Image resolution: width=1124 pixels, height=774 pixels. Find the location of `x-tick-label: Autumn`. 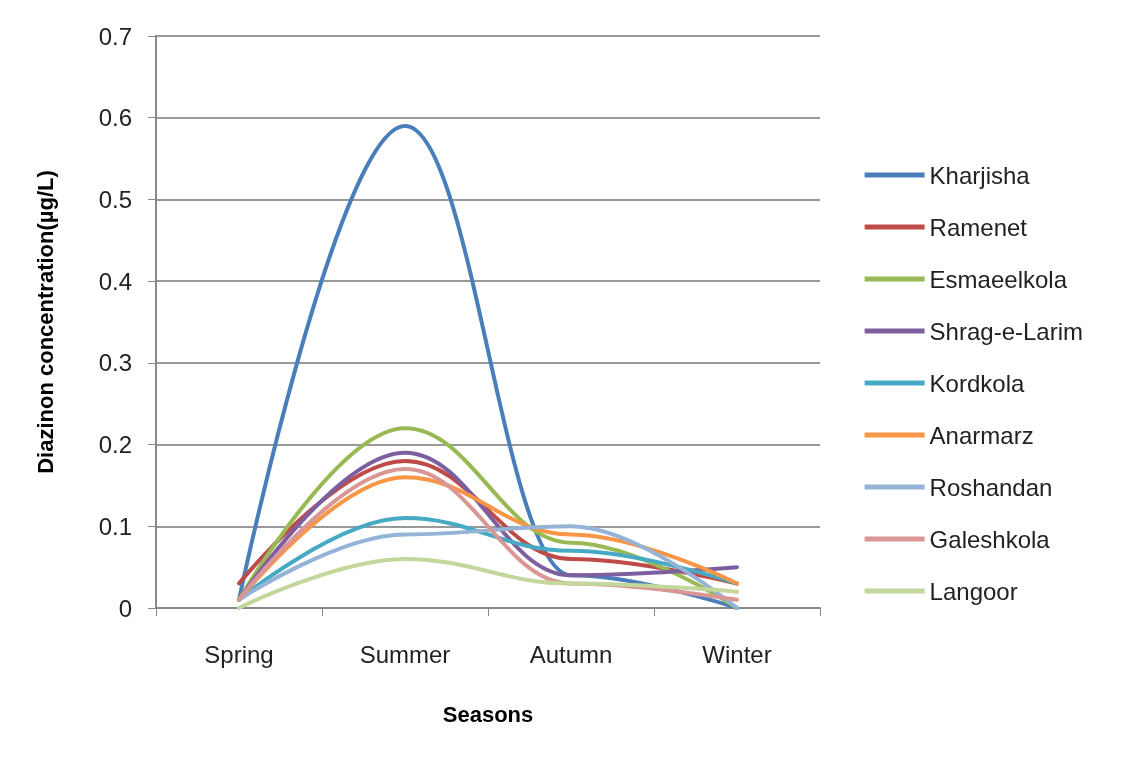

x-tick-label: Autumn is located at coordinates (571, 654).